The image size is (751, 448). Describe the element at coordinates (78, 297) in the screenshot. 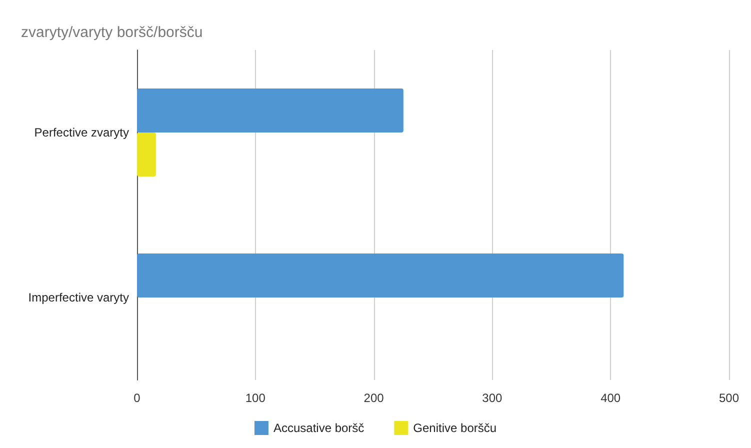

I see `y-tick-label: Imperfective varyty` at that location.